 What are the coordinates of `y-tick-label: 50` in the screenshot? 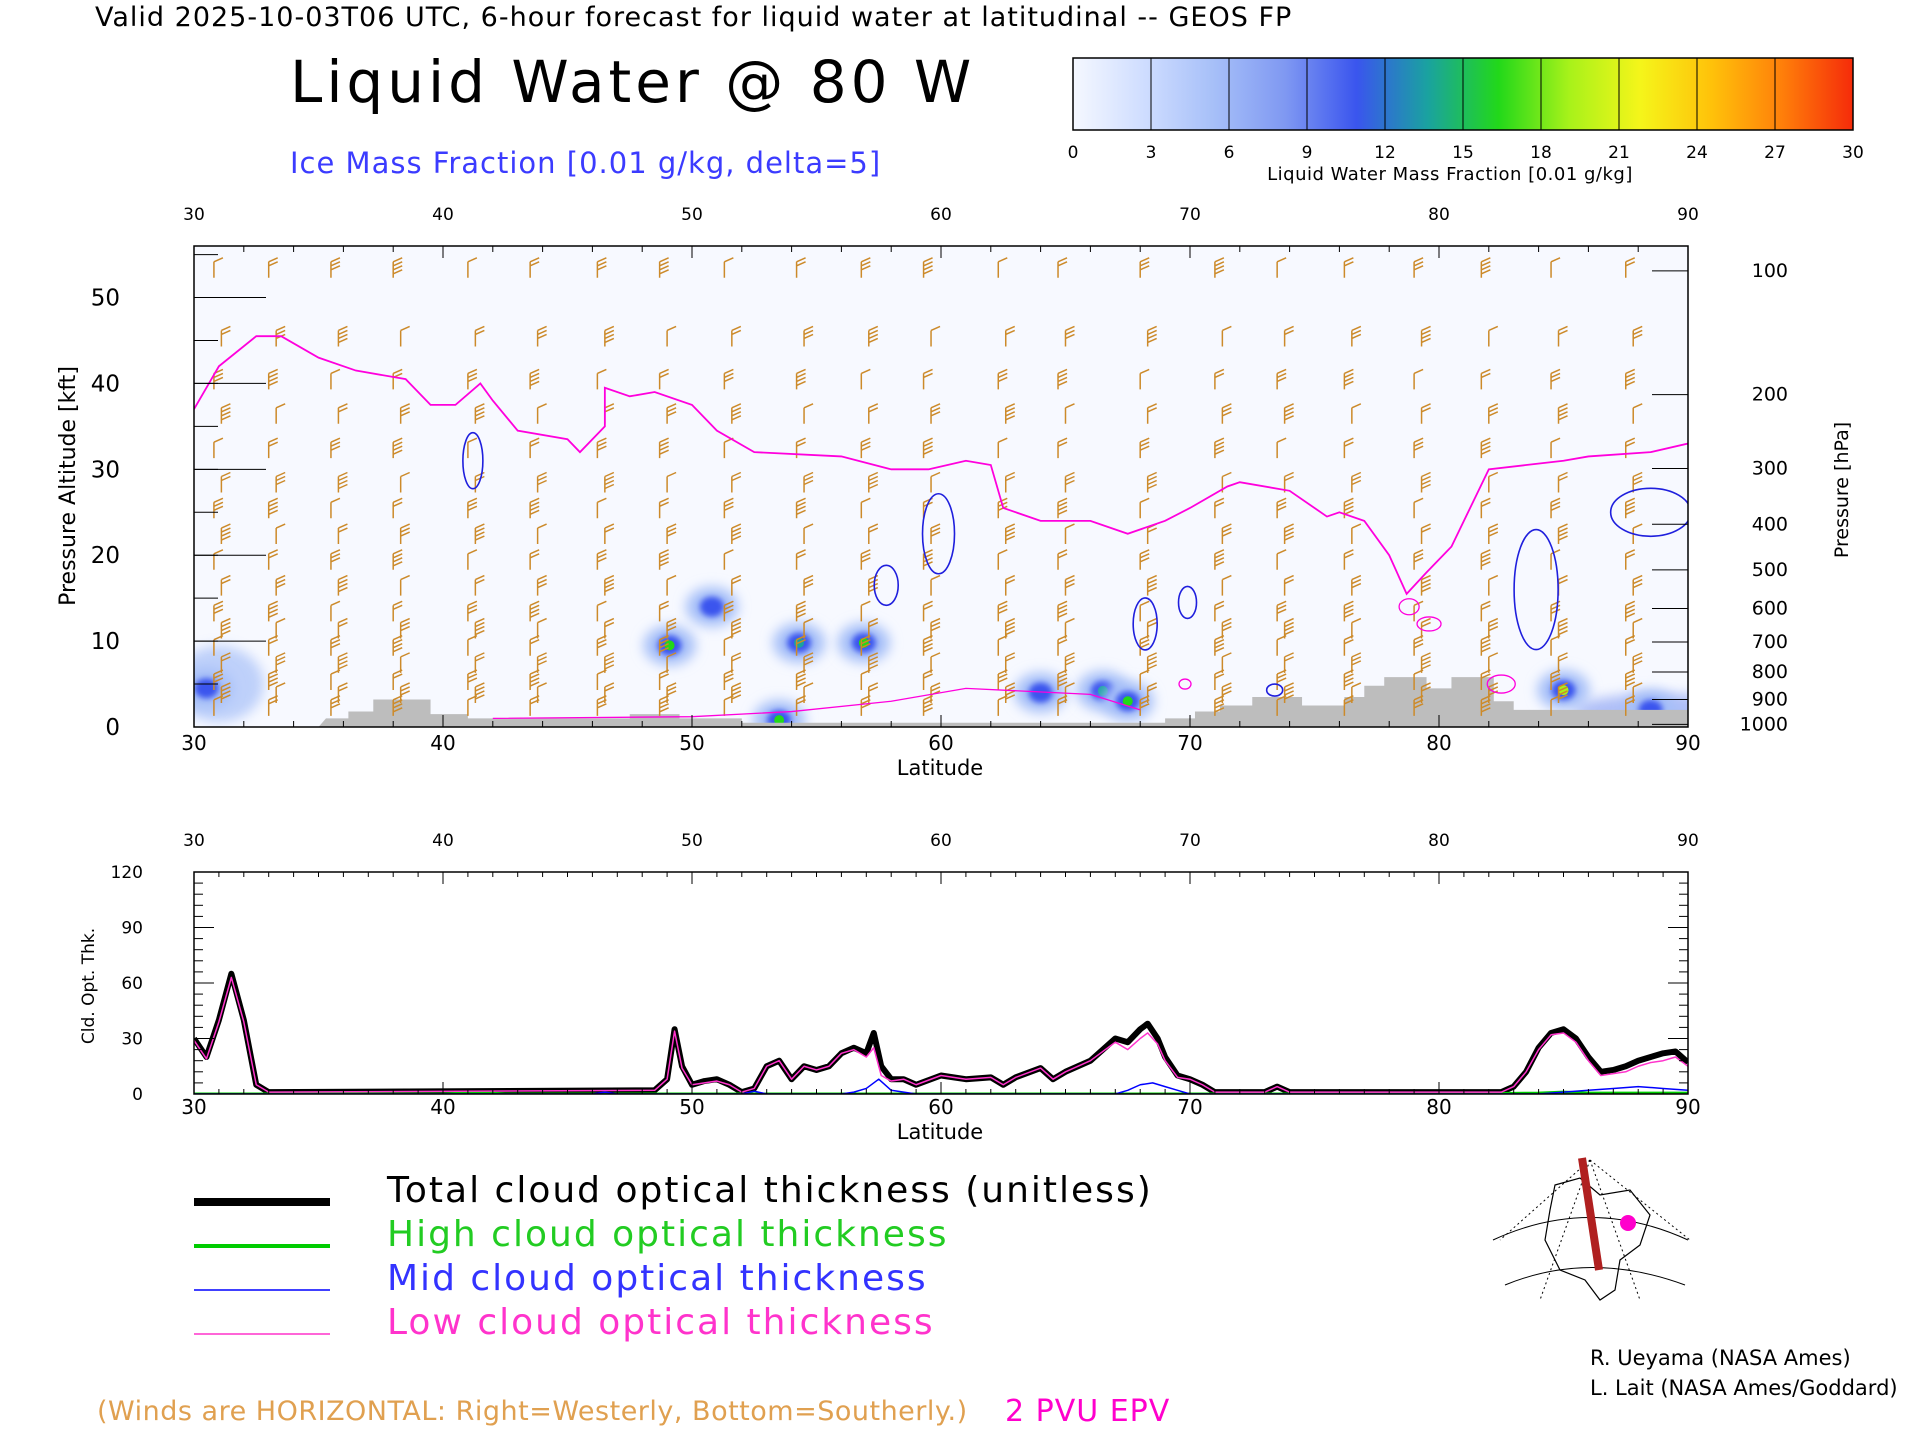 It's located at (105, 299).